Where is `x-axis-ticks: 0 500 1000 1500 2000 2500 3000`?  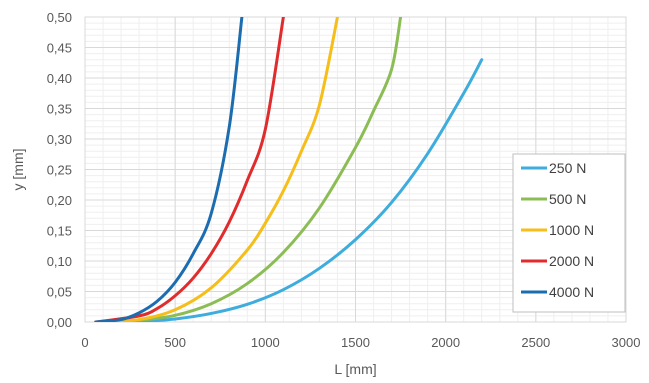 x-axis-ticks: 0 500 1000 1500 2000 2500 3000 is located at coordinates (360, 342).